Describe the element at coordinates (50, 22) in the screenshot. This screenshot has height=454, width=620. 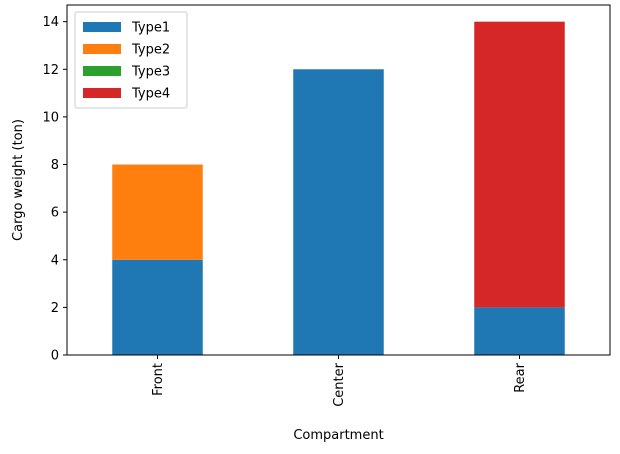
I see `y-tick-label: 14` at that location.